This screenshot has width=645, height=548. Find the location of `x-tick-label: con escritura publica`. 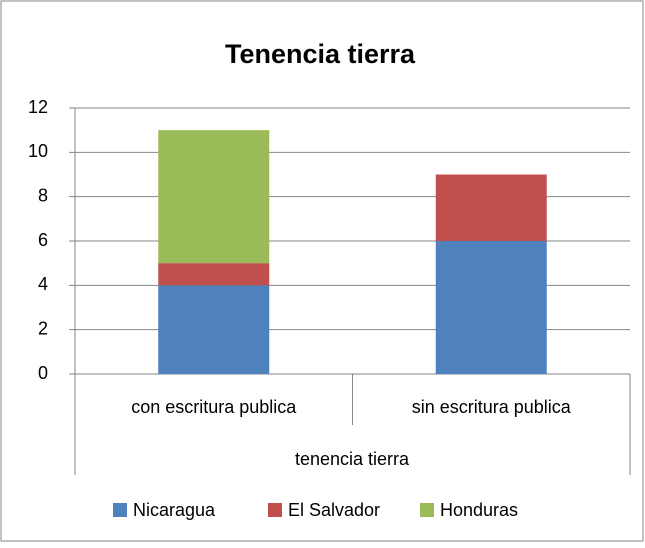

x-tick-label: con escritura publica is located at coordinates (214, 407).